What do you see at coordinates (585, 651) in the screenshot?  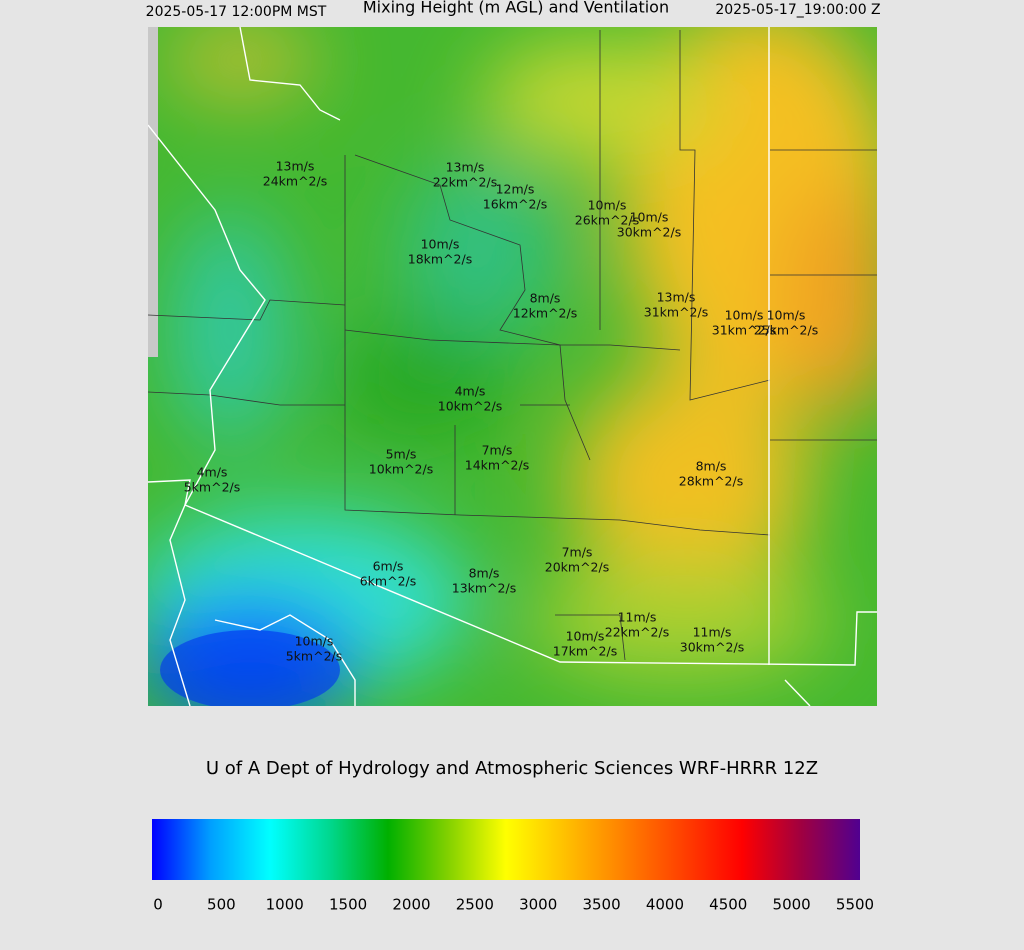 I see `ventilation-label: 17km^2/s` at bounding box center [585, 651].